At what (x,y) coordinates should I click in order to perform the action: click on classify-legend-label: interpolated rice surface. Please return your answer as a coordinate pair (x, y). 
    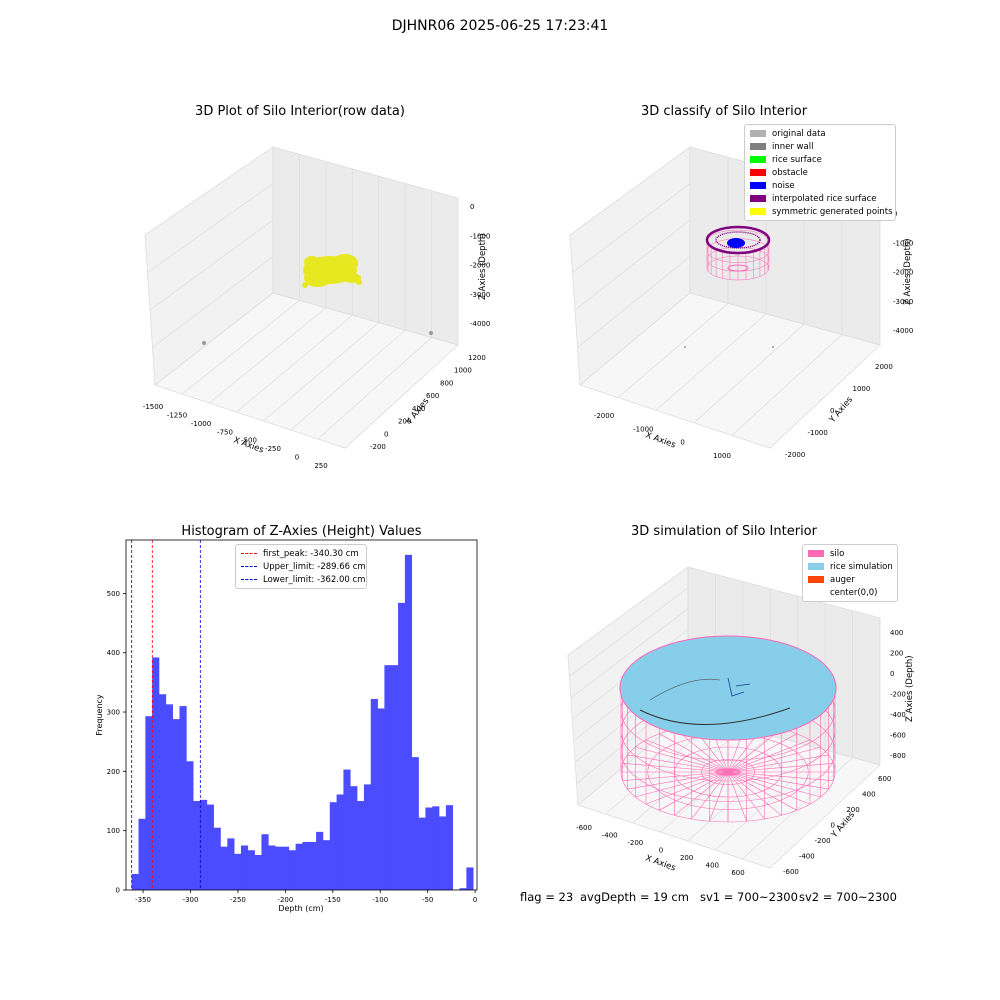
    Looking at the image, I should click on (824, 198).